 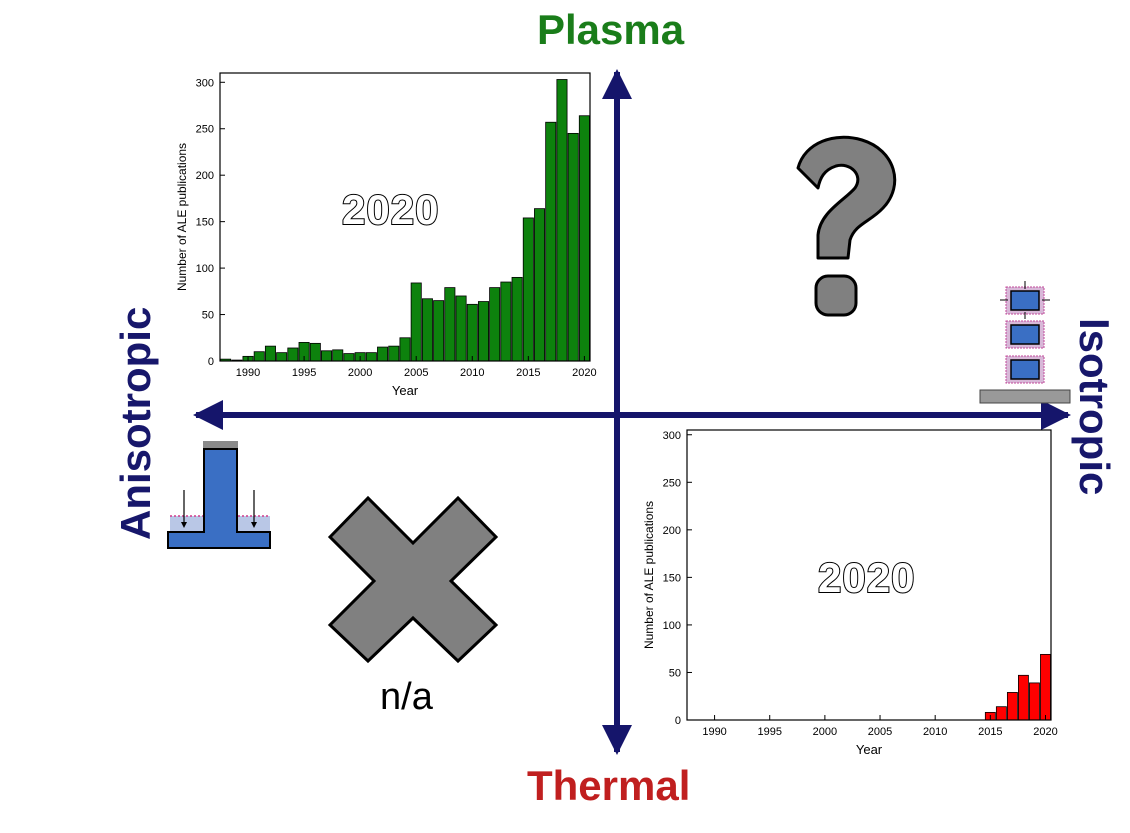 What do you see at coordinates (1025, 342) in the screenshot?
I see `isotropic-etch-icon` at bounding box center [1025, 342].